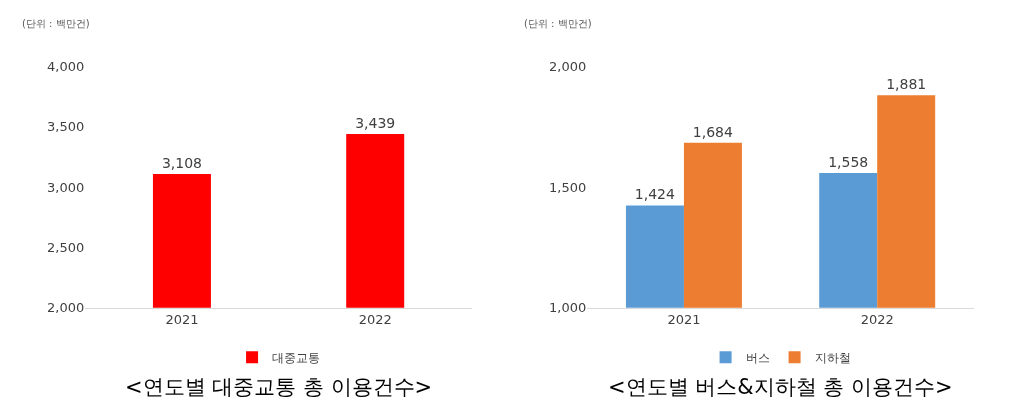  What do you see at coordinates (181, 163) in the screenshot?
I see `data-label: 3,108` at bounding box center [181, 163].